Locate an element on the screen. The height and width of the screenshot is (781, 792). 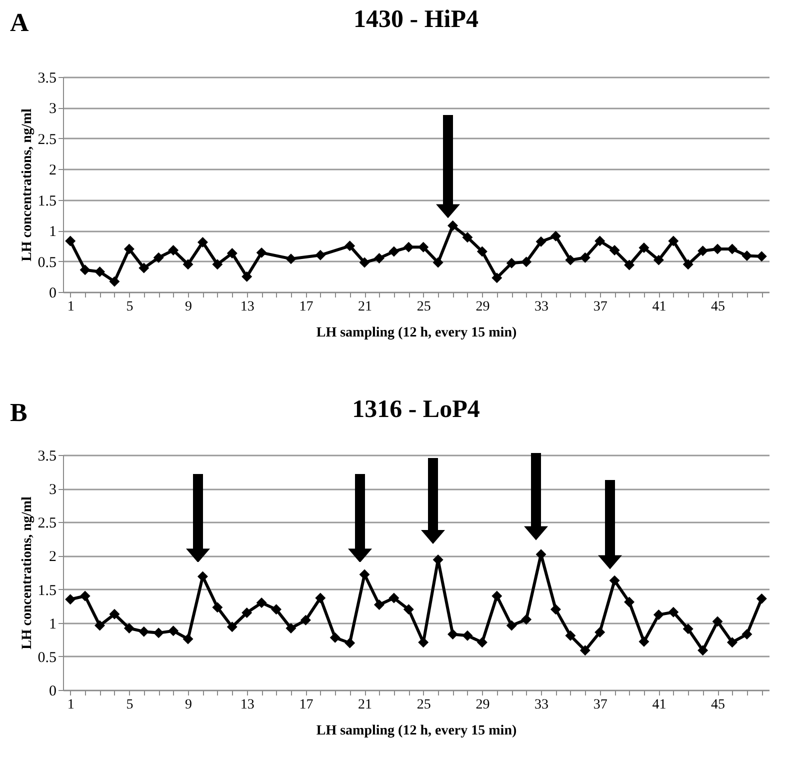
y-tick-label: 1.5 is located at coordinates (47, 590).